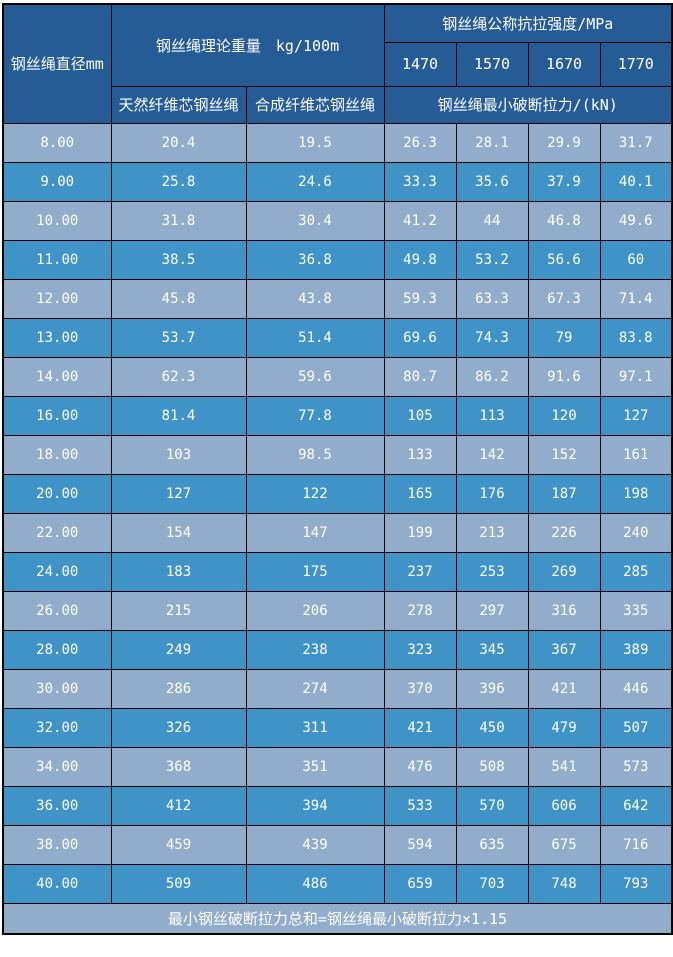  I want to click on value-cell: 49.6, so click(636, 220).